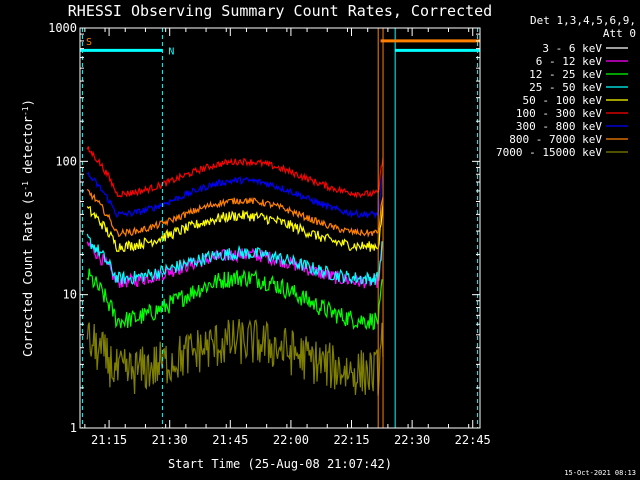 The width and height of the screenshot is (640, 480). Describe the element at coordinates (291, 440) in the screenshot. I see `x-tick-label: 22:00` at that location.